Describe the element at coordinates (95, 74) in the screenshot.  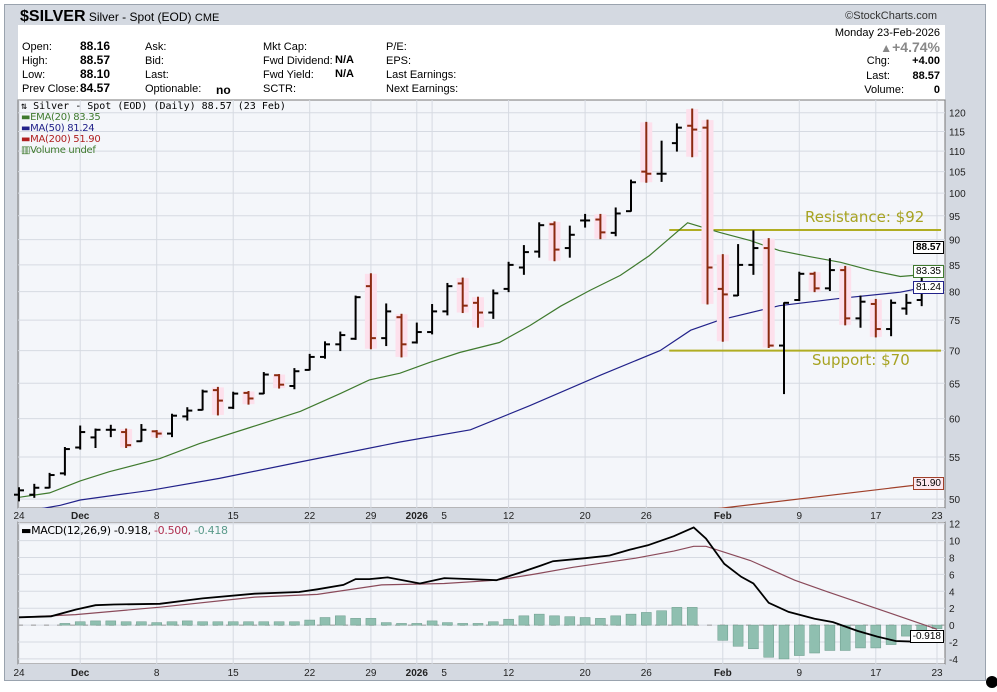
I see `low-value: 88.10` at that location.